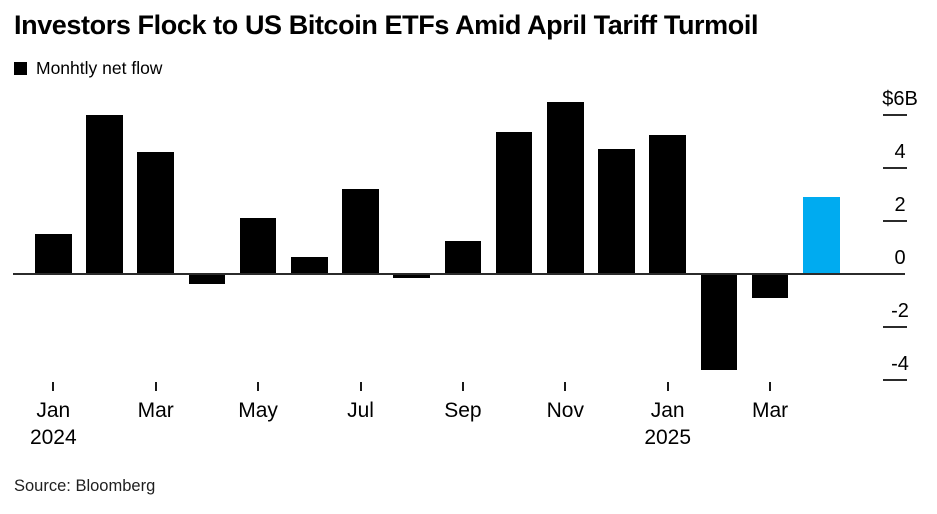 The image size is (937, 514). What do you see at coordinates (821, 235) in the screenshot?
I see `bar-apr-2025` at bounding box center [821, 235].